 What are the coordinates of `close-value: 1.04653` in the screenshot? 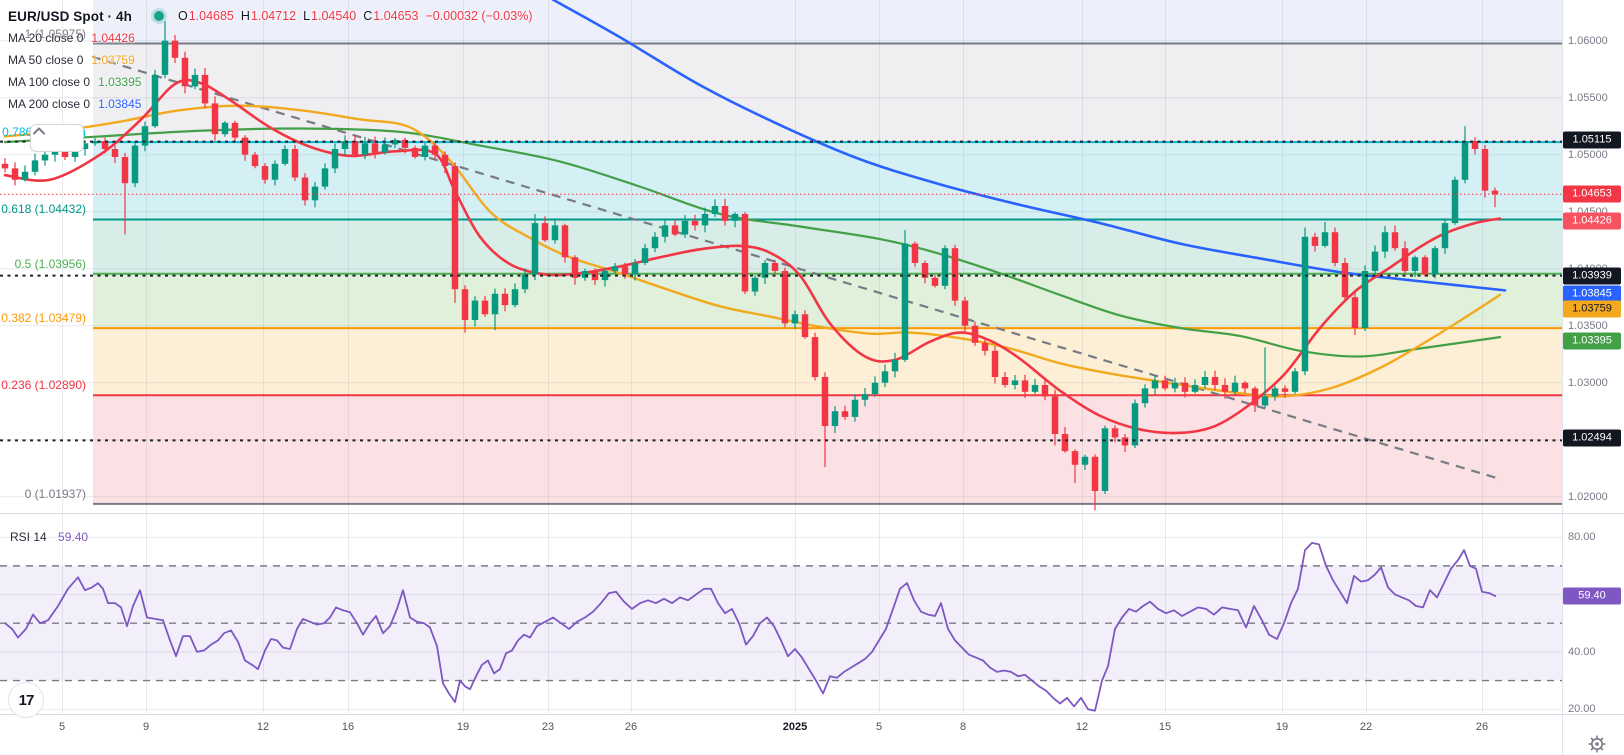 It's located at (396, 16).